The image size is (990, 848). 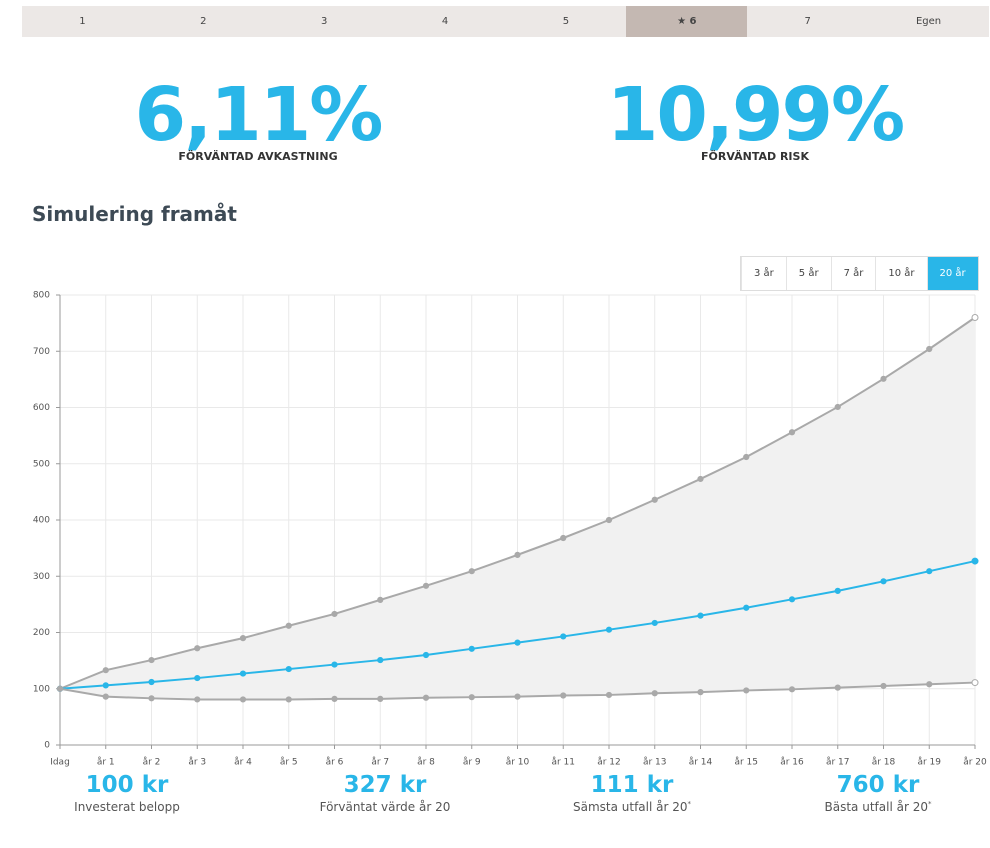 What do you see at coordinates (755, 156) in the screenshot?
I see `stat-label: FÖRVÄNTAD RISK` at bounding box center [755, 156].